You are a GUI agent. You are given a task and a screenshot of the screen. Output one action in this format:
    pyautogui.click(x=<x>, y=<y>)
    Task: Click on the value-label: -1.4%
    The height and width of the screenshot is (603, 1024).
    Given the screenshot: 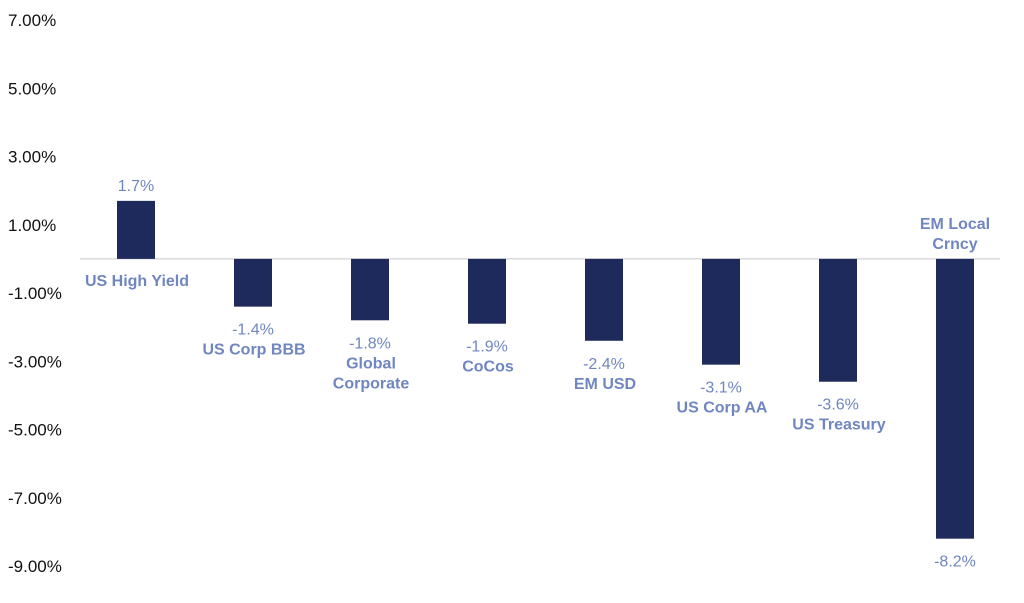 What is the action you would take?
    pyautogui.click(x=253, y=330)
    